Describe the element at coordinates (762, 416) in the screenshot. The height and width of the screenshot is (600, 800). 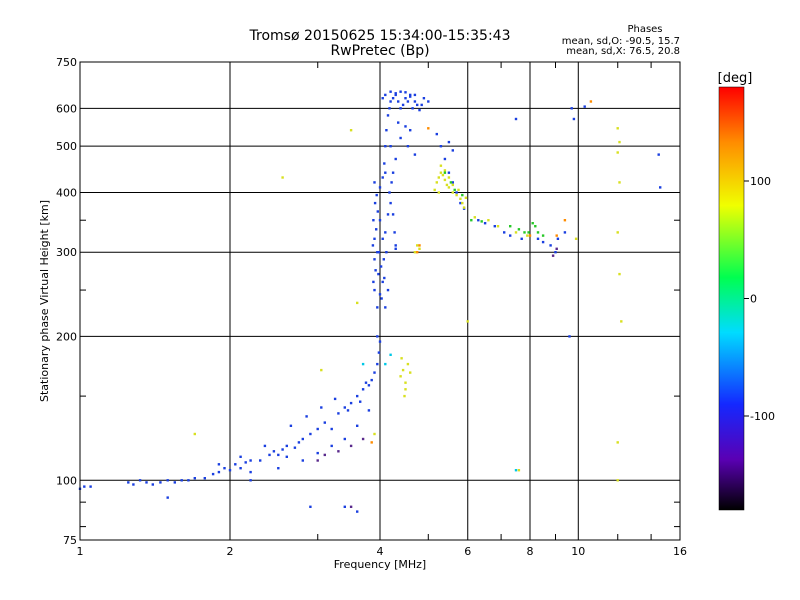
I see `colorbar-tick-label: -100` at that location.